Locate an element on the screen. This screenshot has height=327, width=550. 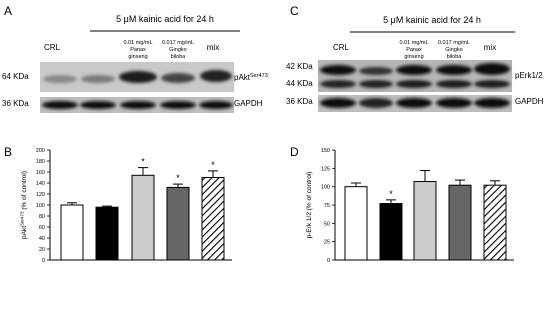
y-axis-label: pAktSer473 (% of control) is located at coordinates (24, 205).